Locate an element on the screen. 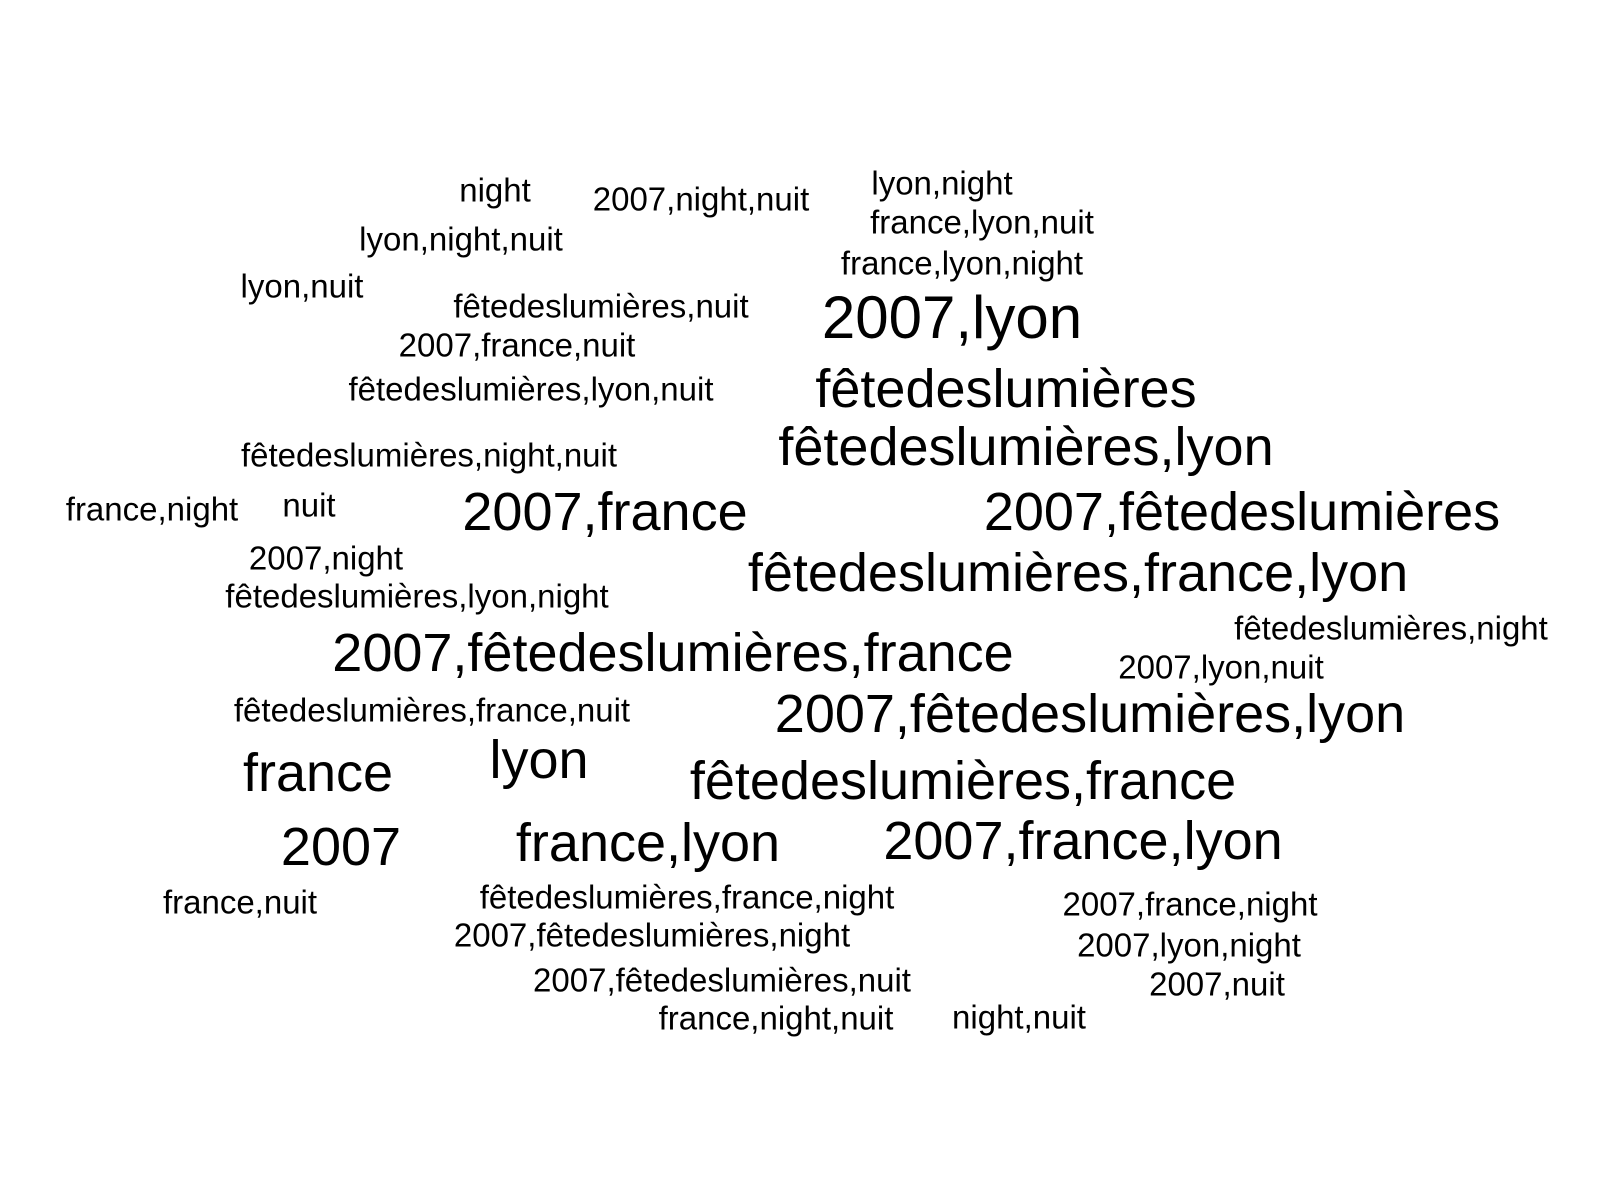 This screenshot has width=1600, height=1200. cloud-word: 2007,nuit is located at coordinates (1217, 984).